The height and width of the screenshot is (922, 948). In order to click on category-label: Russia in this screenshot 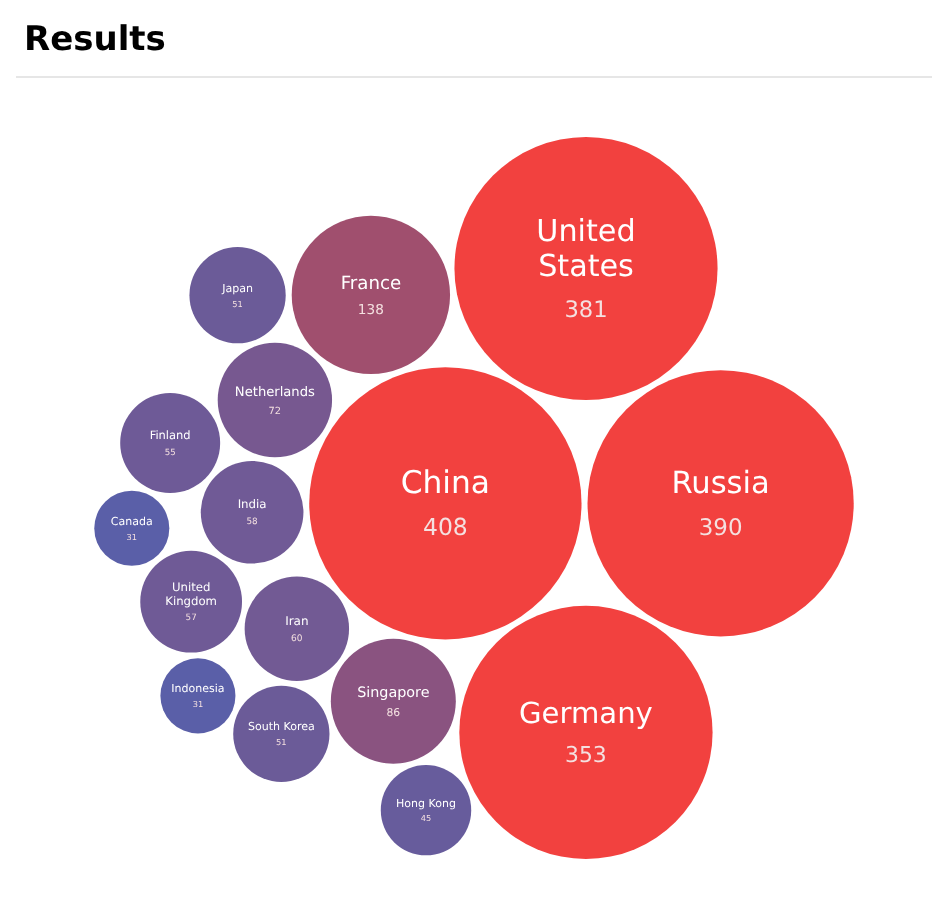, I will do `click(720, 483)`.